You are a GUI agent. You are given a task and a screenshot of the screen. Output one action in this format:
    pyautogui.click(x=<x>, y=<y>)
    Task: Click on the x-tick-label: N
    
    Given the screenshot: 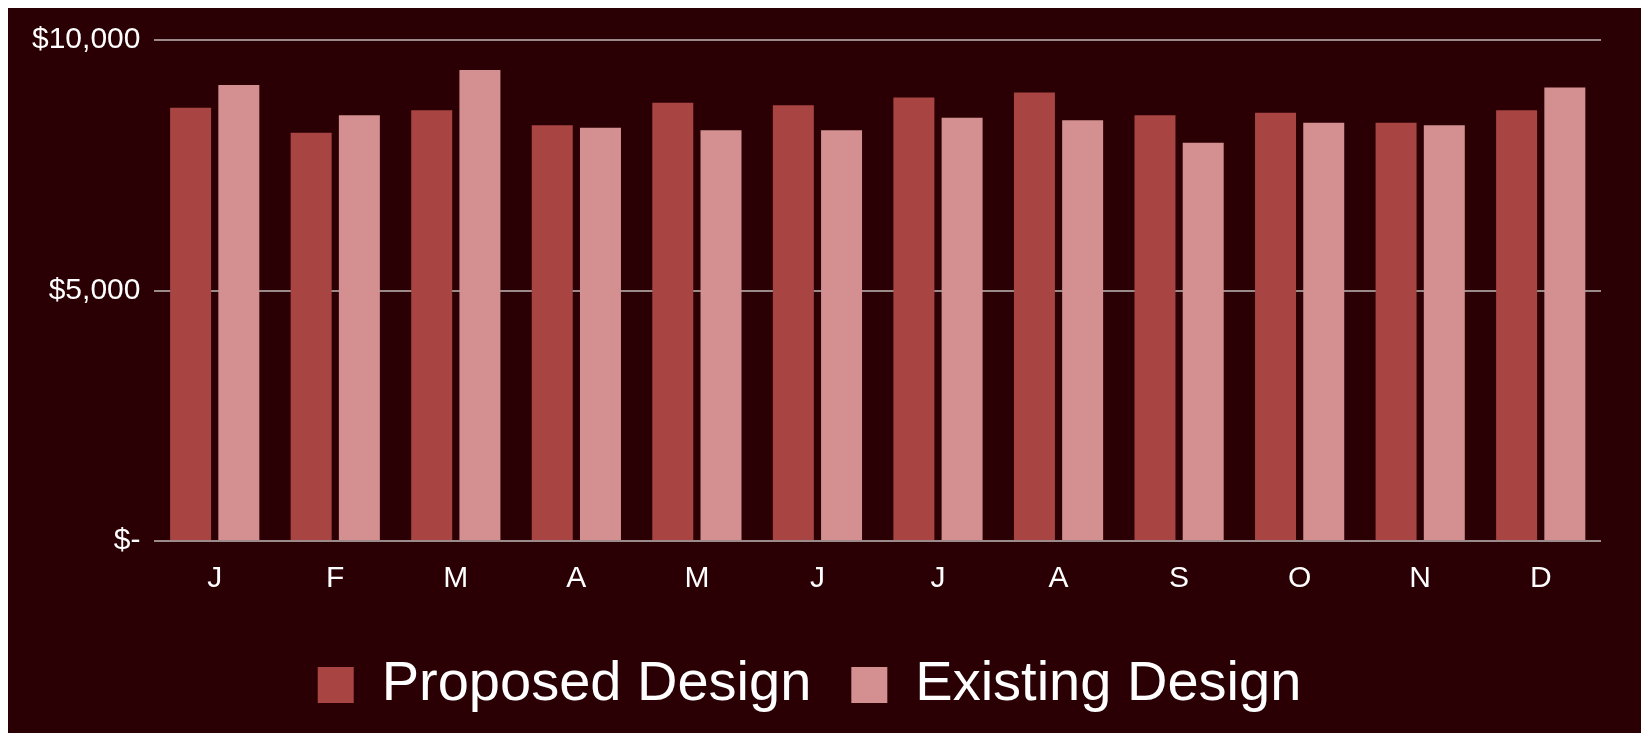 What is the action you would take?
    pyautogui.click(x=1420, y=577)
    